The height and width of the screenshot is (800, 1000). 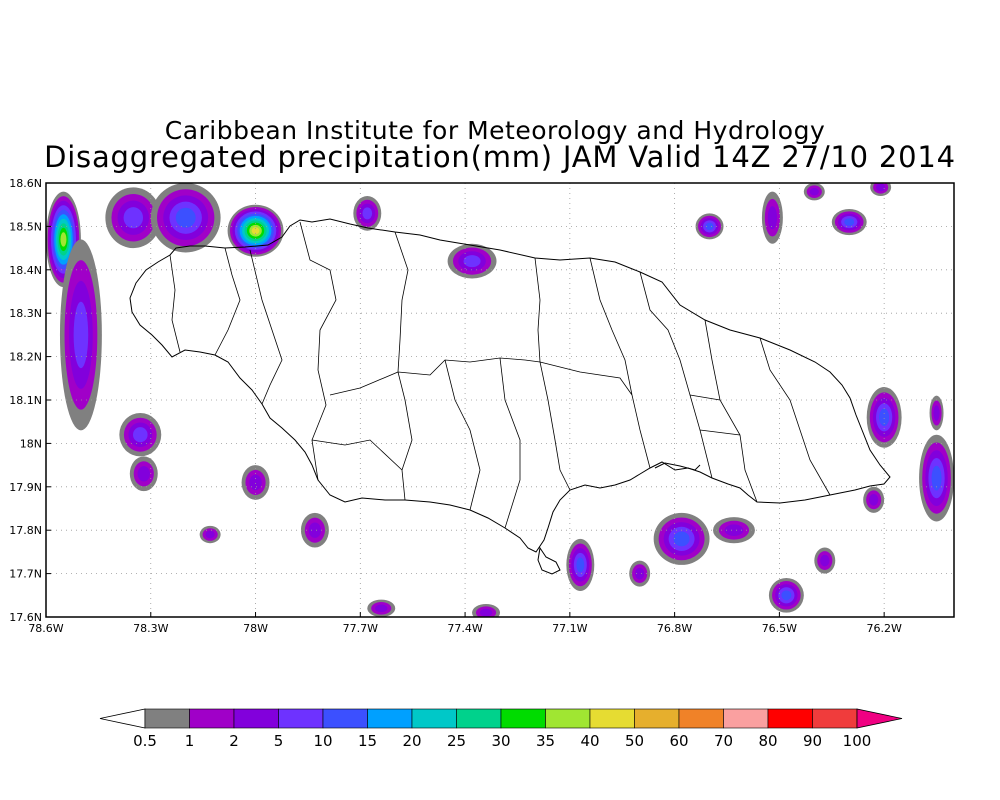 What do you see at coordinates (25, 226) in the screenshot?
I see `lat-tick-label: 18.5N` at bounding box center [25, 226].